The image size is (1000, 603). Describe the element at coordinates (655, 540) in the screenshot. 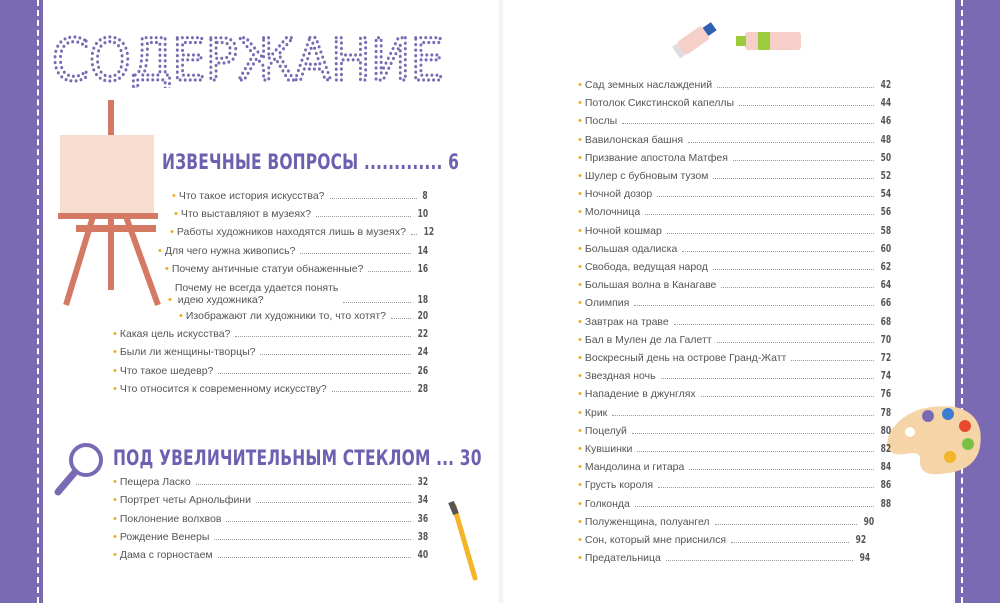

I see `entry-title: Сон, который мне приснился` at that location.